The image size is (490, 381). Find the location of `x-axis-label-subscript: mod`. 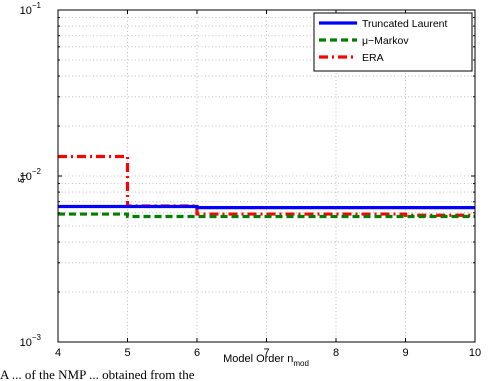

x-axis-label-subscript: mod is located at coordinates (301, 363).